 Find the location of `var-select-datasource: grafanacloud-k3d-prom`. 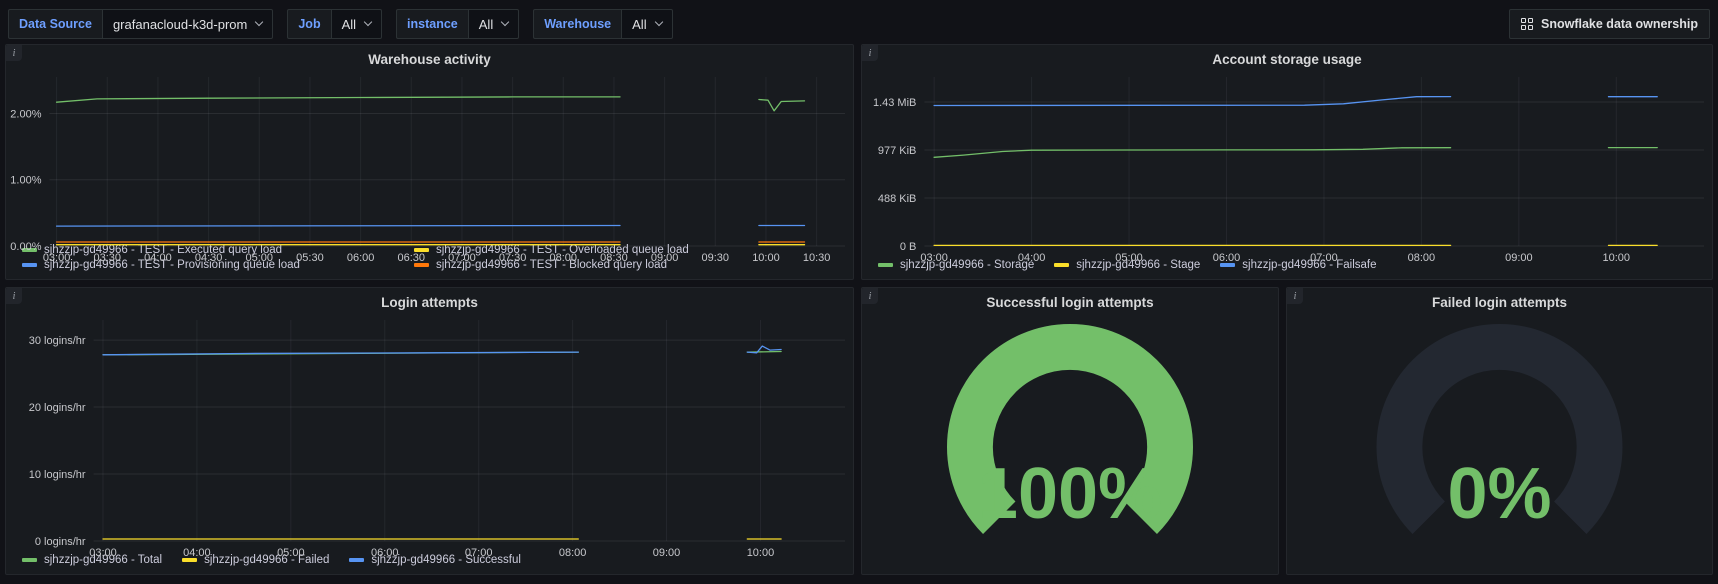

var-select-datasource: grafanacloud-k3d-prom is located at coordinates (187, 24).